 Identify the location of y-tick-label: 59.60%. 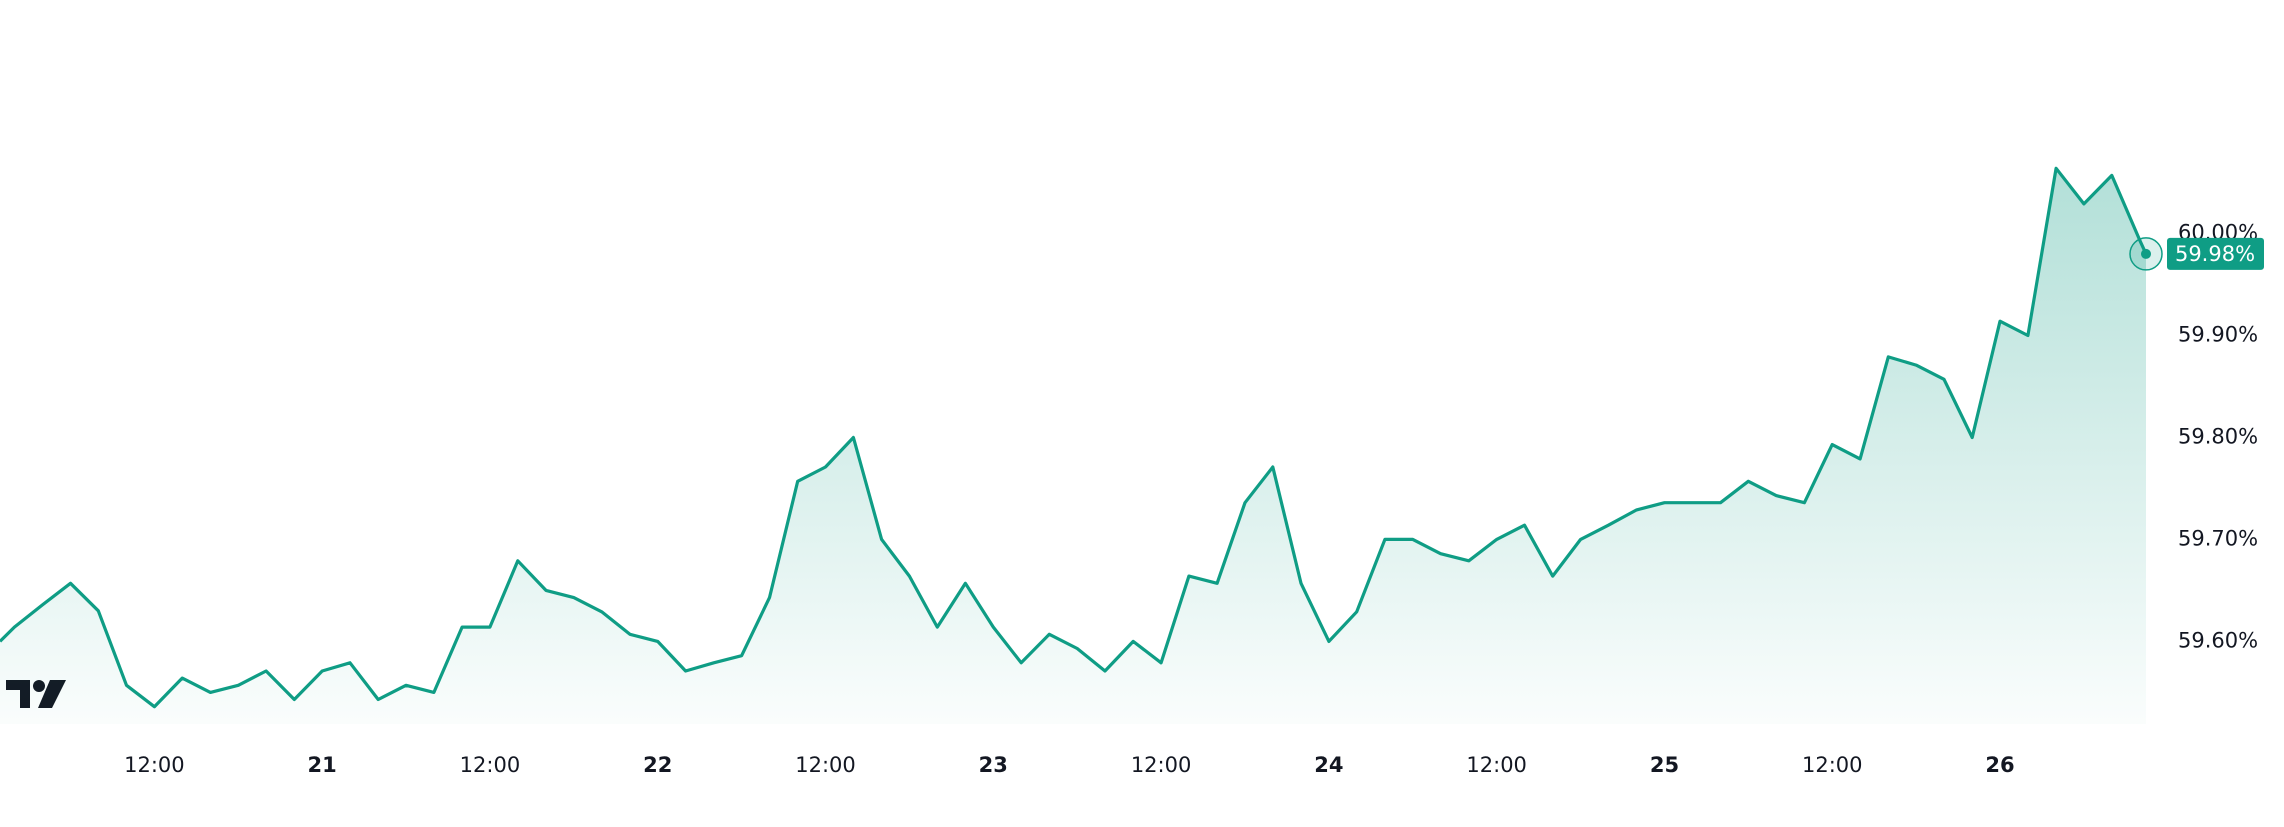
(2218, 640).